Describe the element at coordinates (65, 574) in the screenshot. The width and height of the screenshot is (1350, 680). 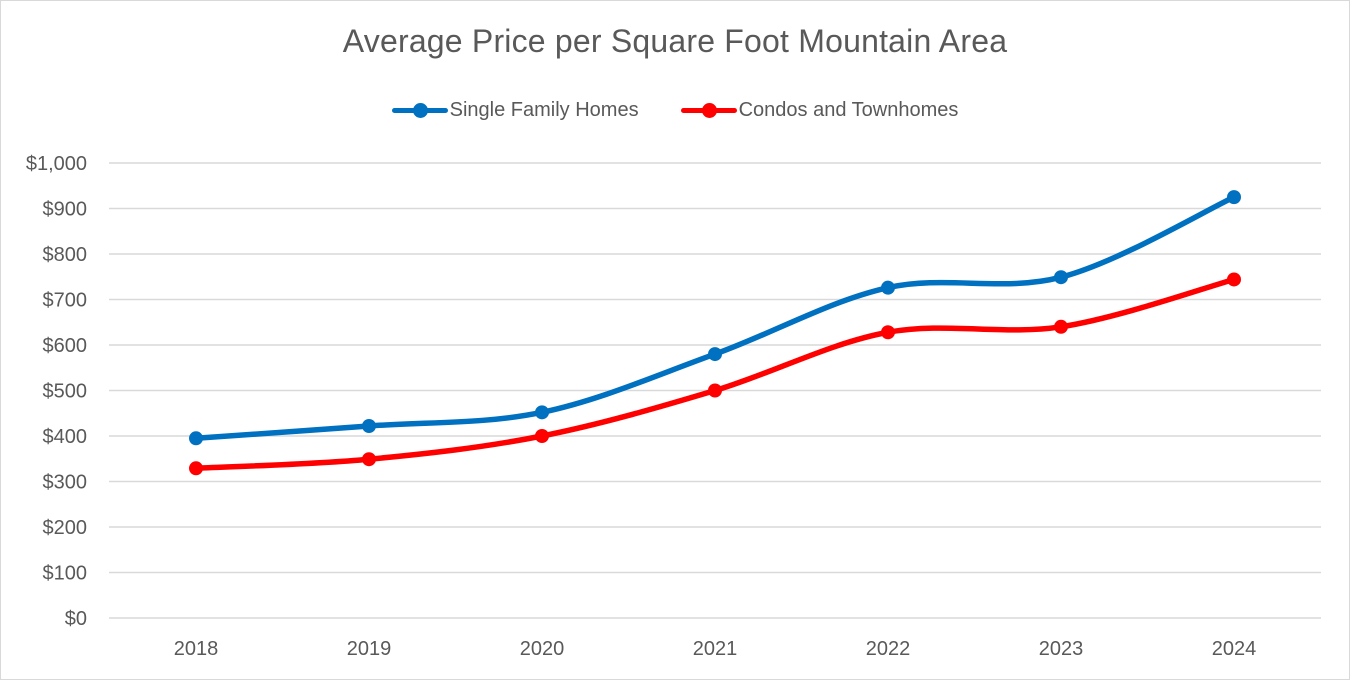
I see `y-tick-label: $100` at that location.